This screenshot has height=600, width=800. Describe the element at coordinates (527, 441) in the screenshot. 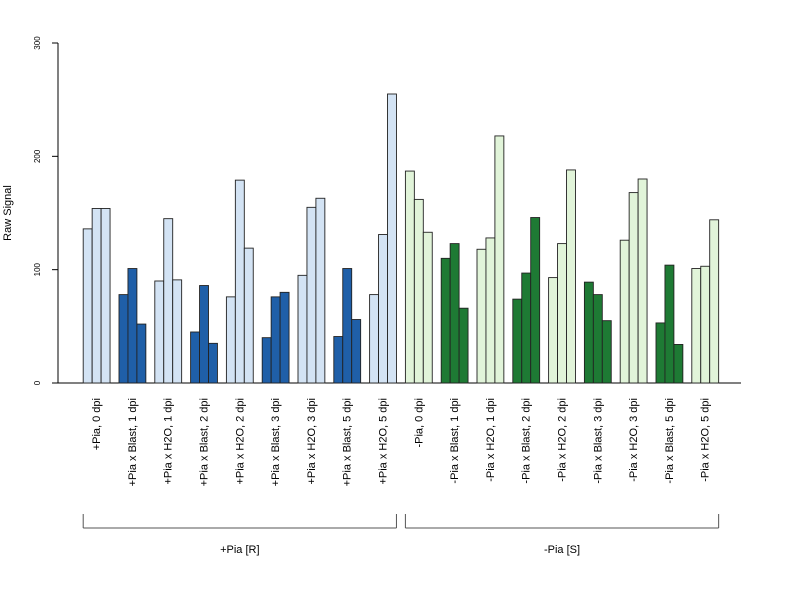

I see `category-label: -Pia x Blast, 2 dpi` at that location.